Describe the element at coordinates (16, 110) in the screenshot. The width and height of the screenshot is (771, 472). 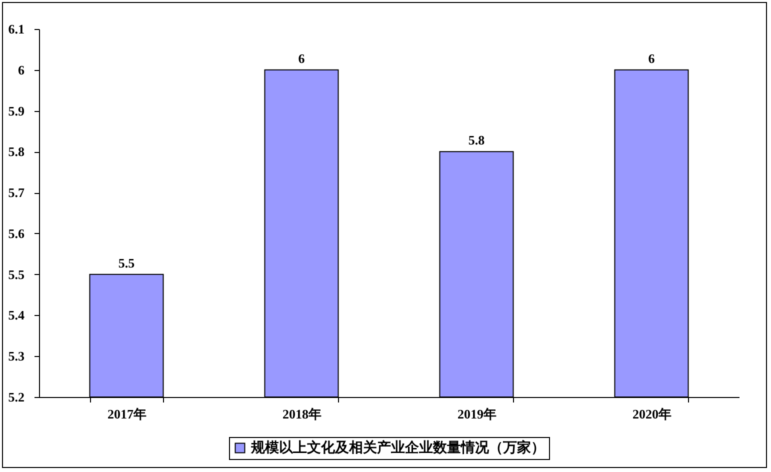
I see `y-tick-label: 5.9` at that location.